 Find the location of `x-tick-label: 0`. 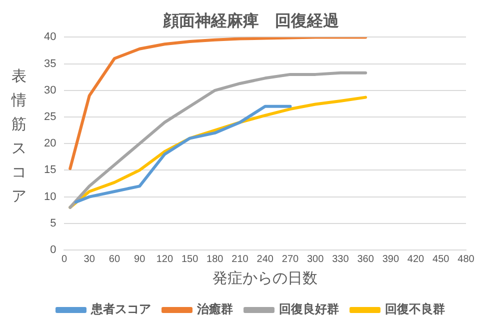

x-tick-label: 0 is located at coordinates (64, 259).